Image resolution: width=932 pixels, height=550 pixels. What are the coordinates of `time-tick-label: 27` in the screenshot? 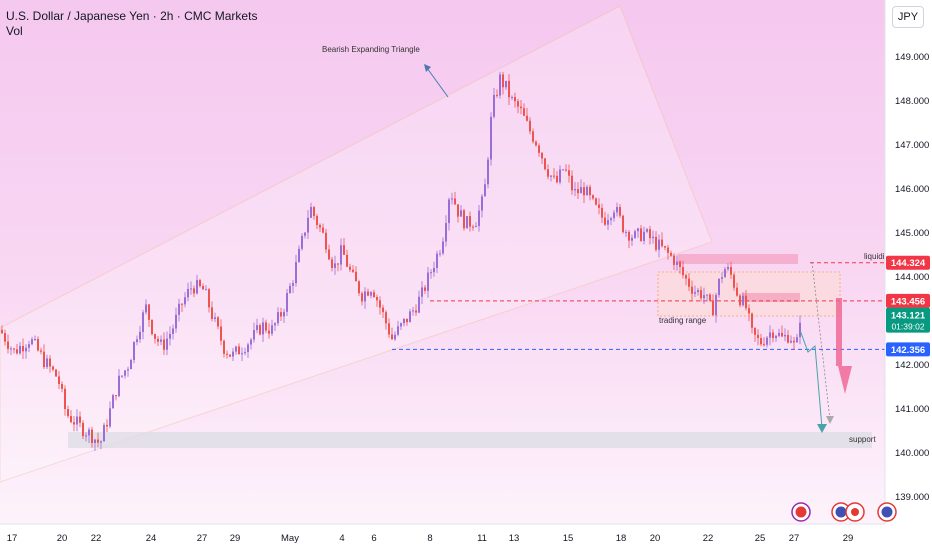 It's located at (202, 538).